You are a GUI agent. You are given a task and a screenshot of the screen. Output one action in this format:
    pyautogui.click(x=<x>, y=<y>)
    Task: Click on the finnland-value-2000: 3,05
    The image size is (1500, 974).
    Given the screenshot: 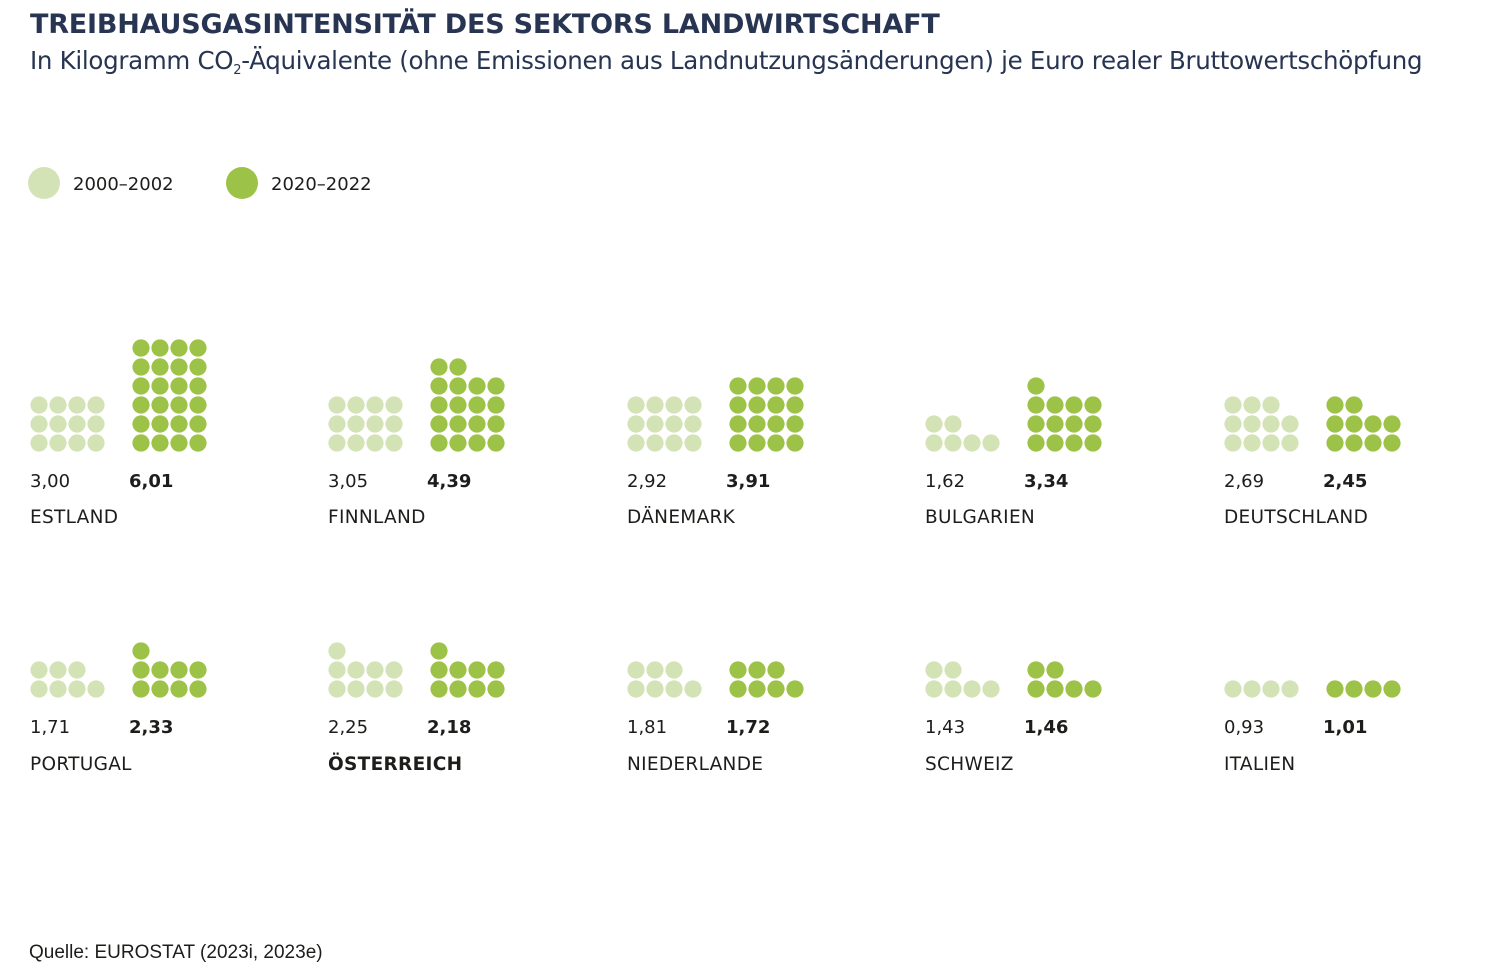 What is the action you would take?
    pyautogui.click(x=348, y=481)
    